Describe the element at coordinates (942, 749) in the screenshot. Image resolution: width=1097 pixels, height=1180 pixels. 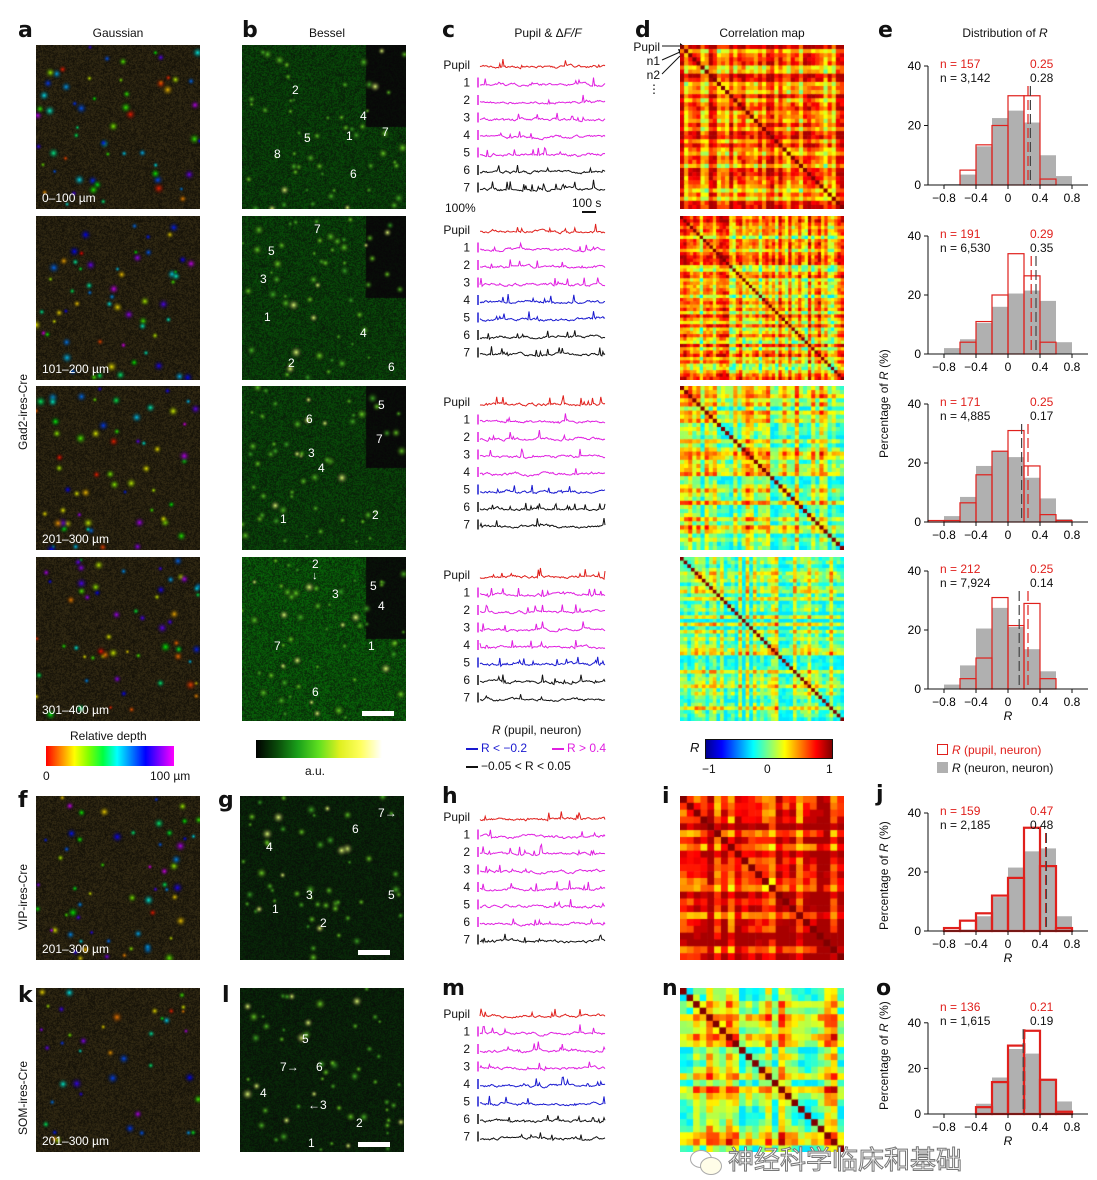
I see `legend-swatch-outline` at that location.